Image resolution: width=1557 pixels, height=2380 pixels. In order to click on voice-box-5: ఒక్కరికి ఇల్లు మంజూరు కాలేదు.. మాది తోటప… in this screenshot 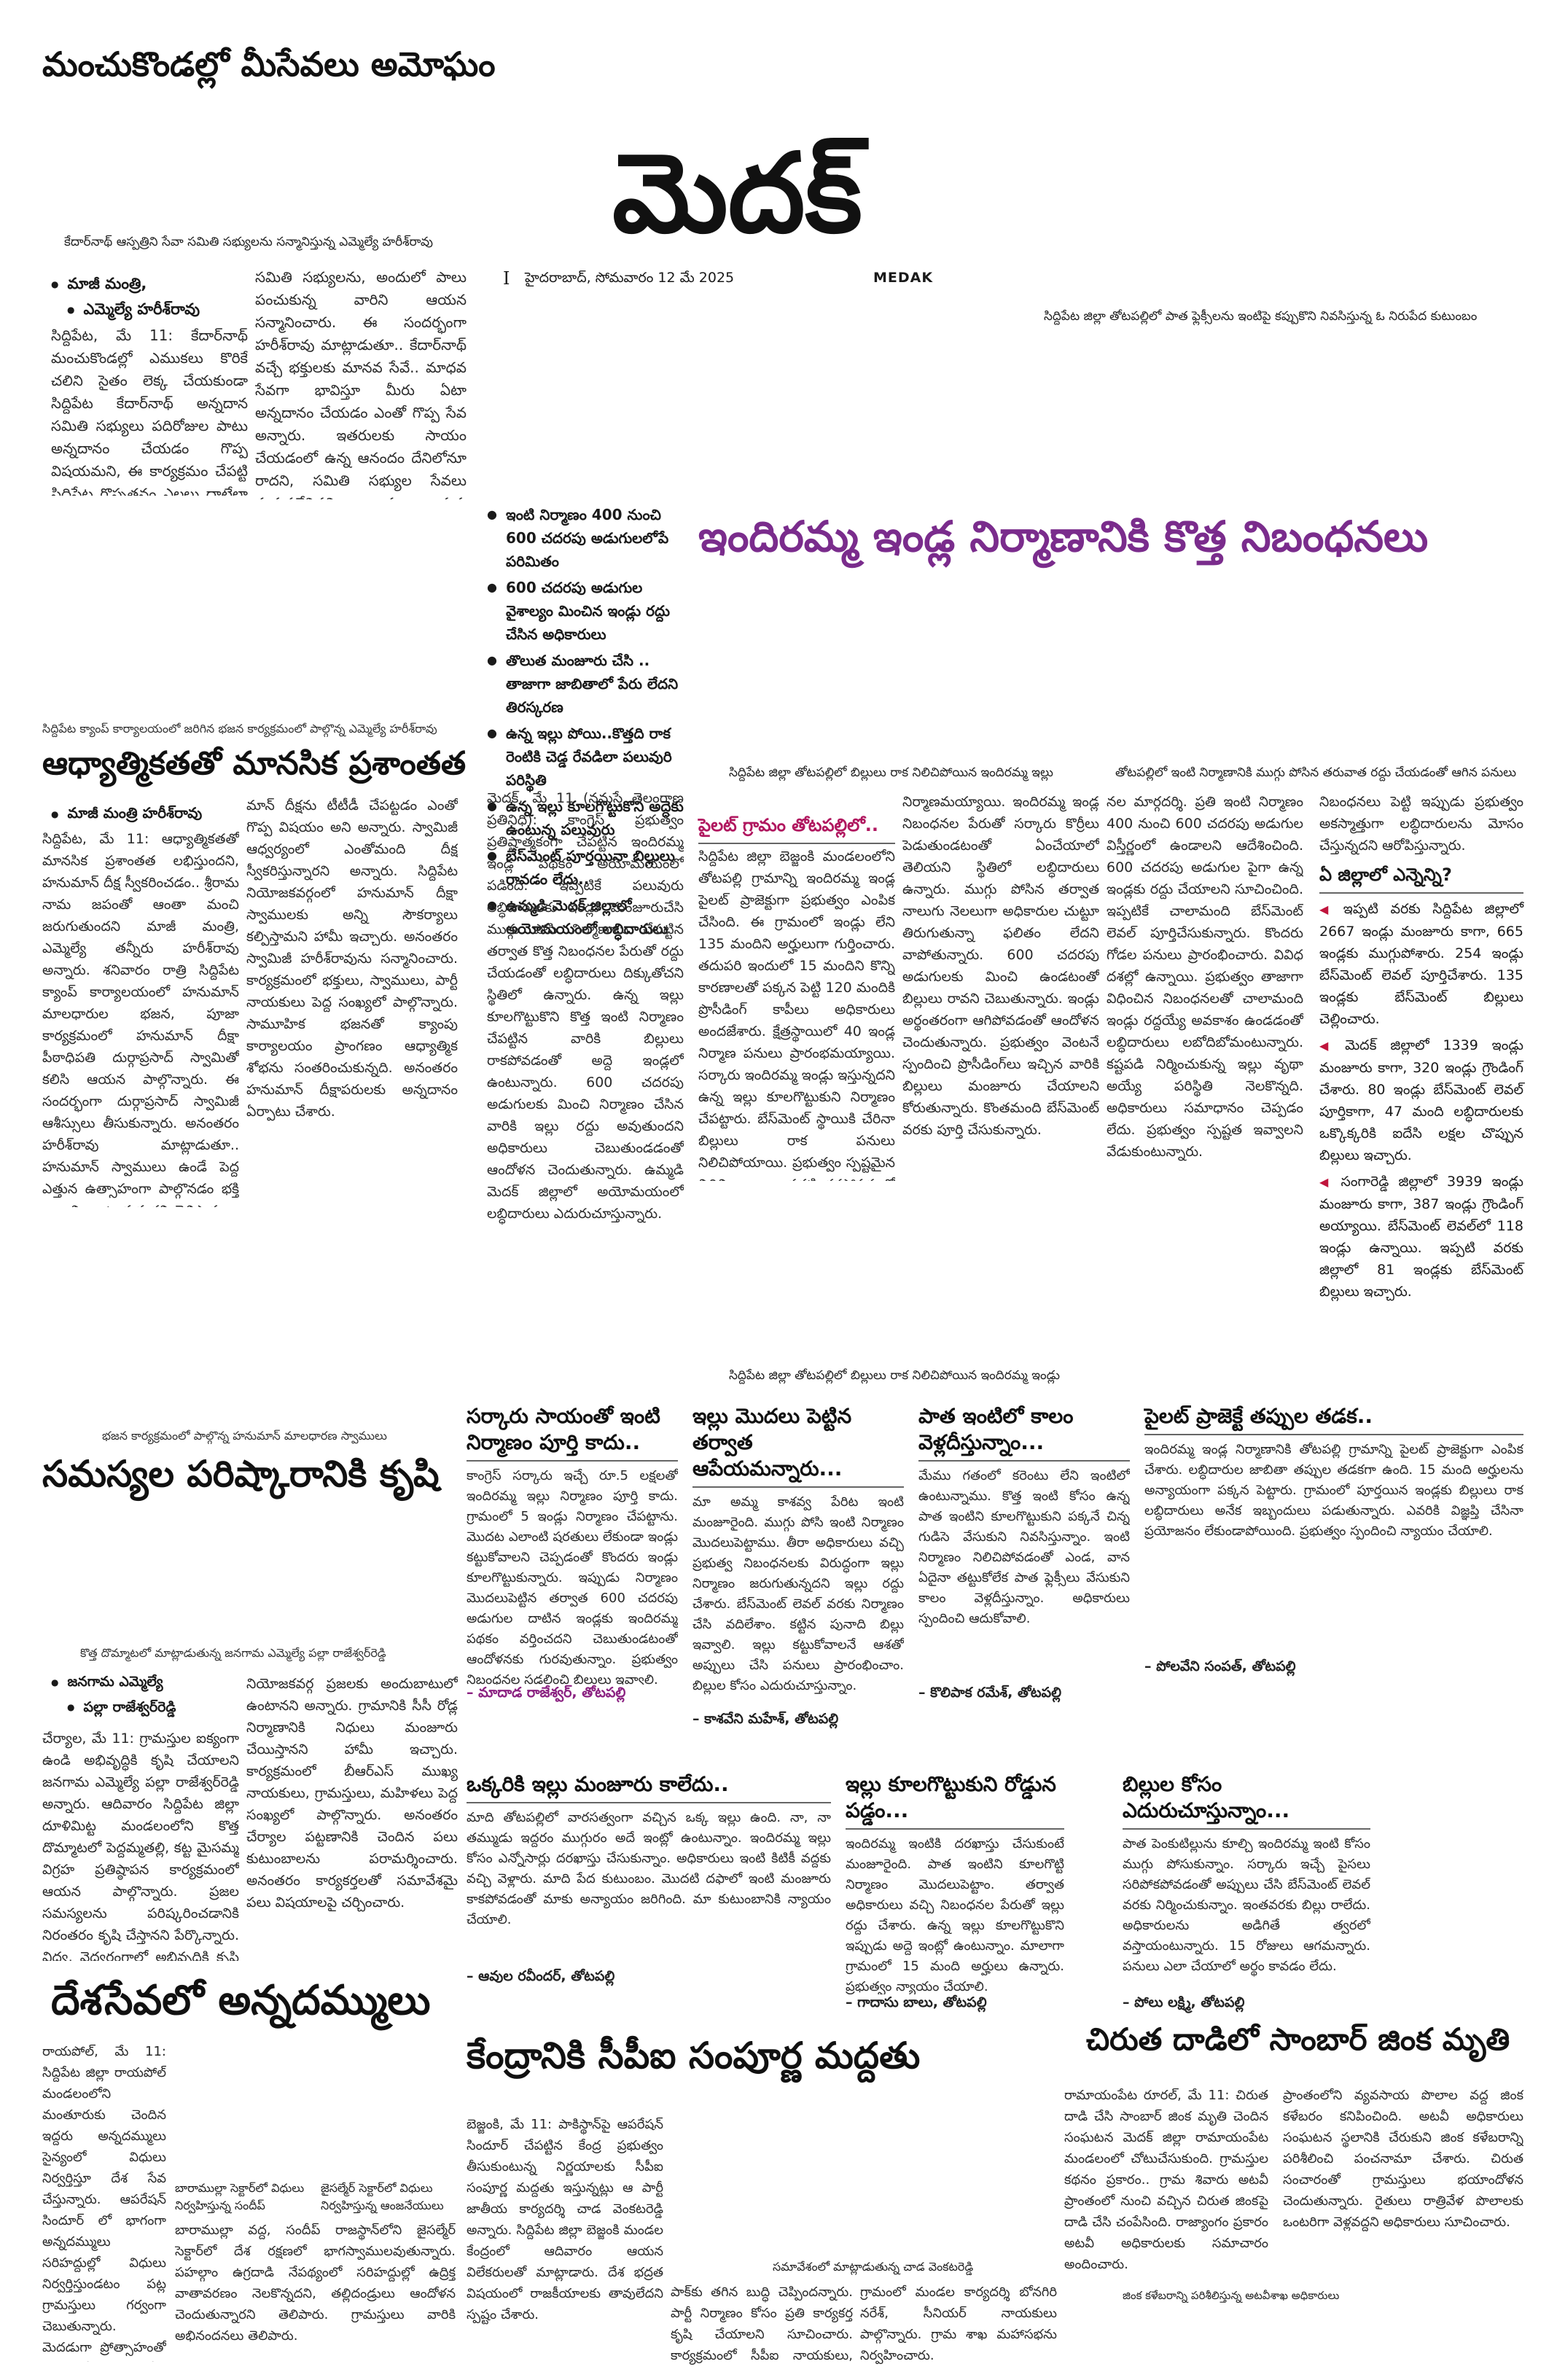, I will do `click(649, 1879)`.